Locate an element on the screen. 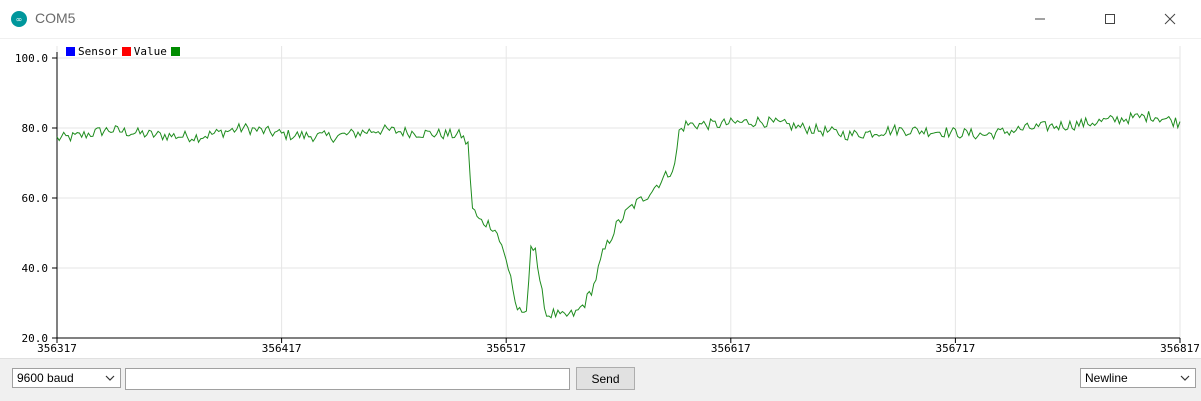  x-tick-label-3: 356617 is located at coordinates (731, 348).